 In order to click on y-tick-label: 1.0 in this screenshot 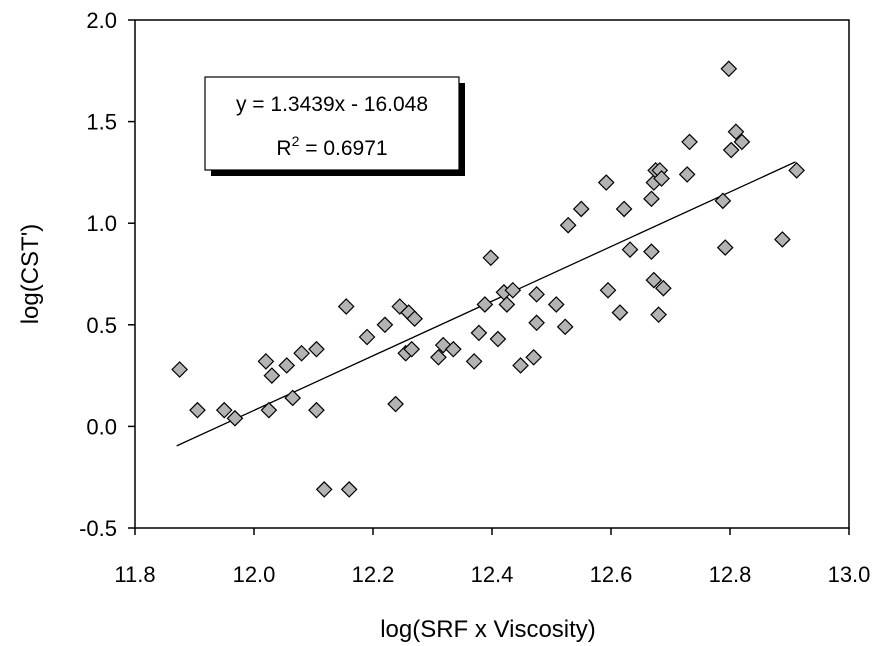, I will do `click(101, 223)`.